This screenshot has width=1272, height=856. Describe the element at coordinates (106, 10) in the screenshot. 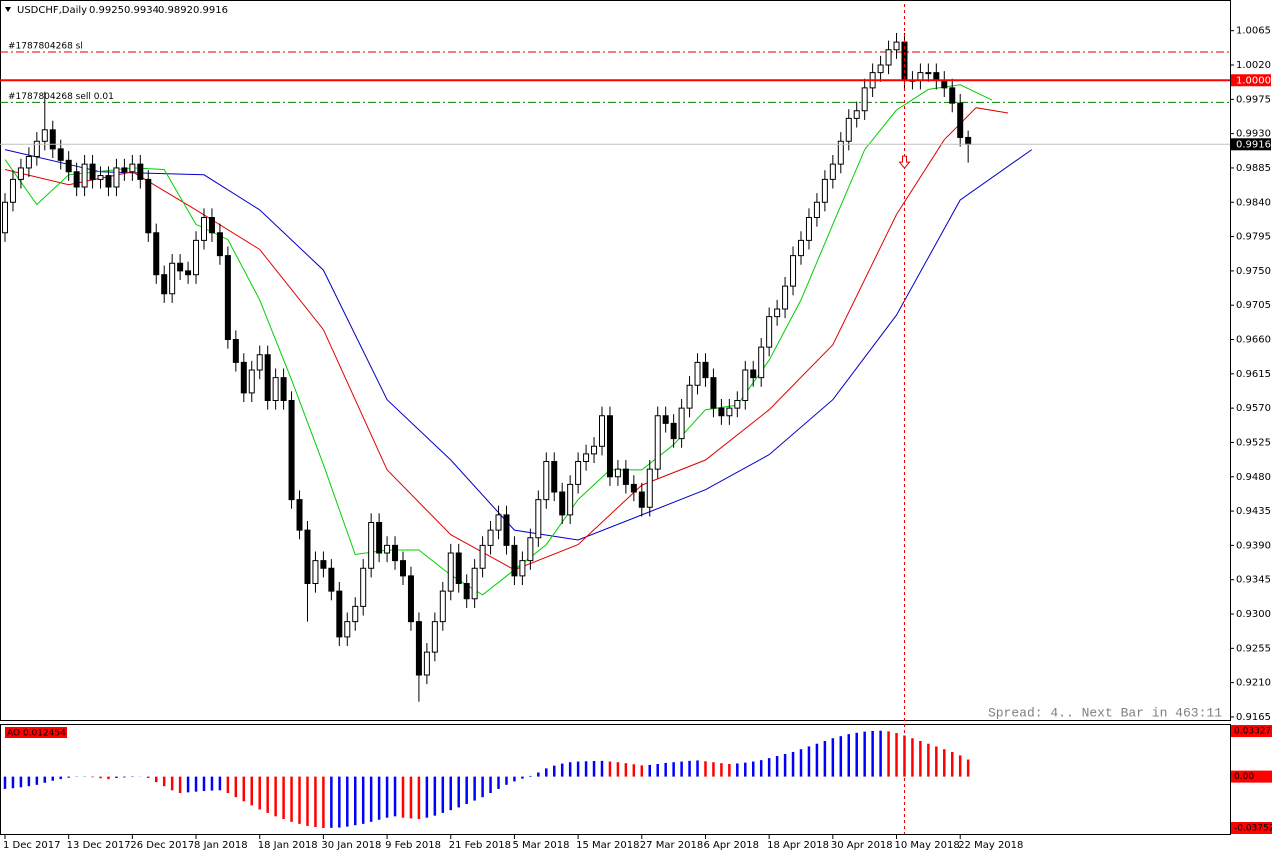

I see `ohlc-open: 0.9925` at that location.